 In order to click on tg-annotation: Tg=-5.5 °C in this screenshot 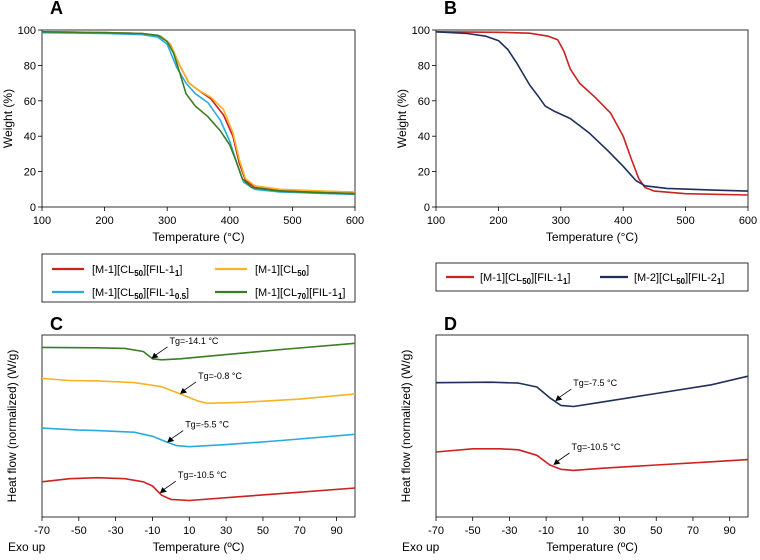, I will do `click(207, 425)`.